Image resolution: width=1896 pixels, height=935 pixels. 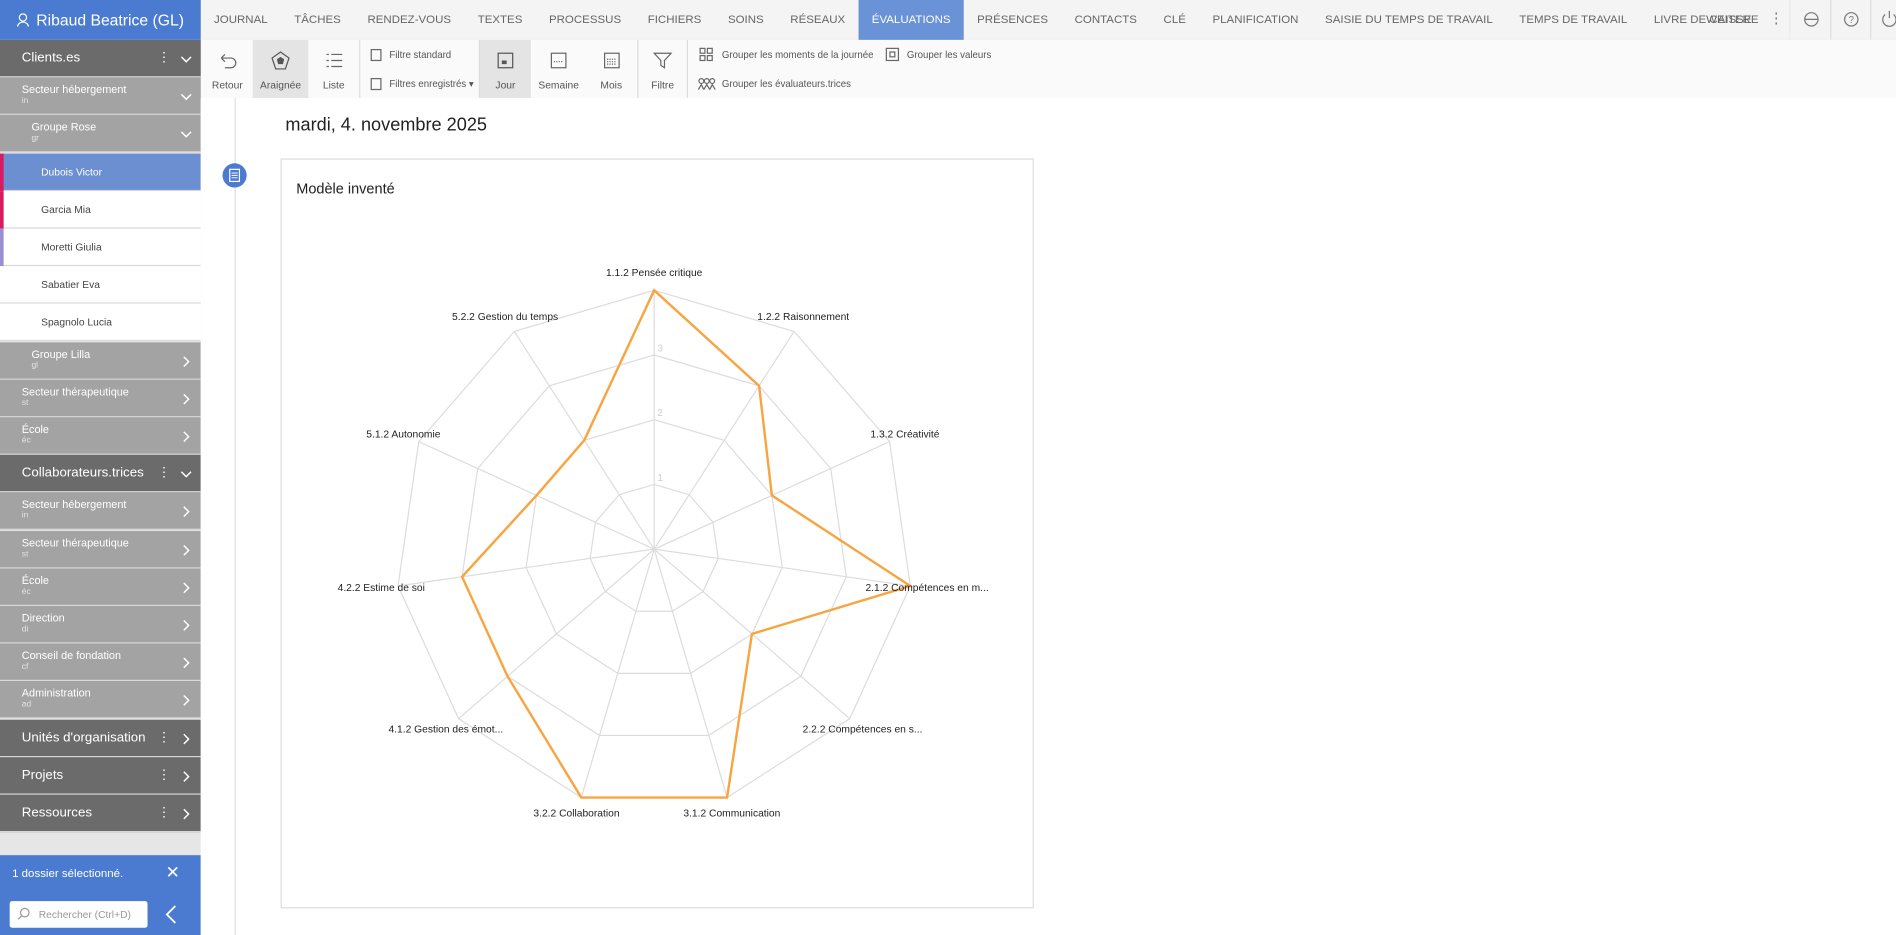 What do you see at coordinates (786, 84) in the screenshot?
I see `group-evaluators: Grouper les évaluateurs.trices` at bounding box center [786, 84].